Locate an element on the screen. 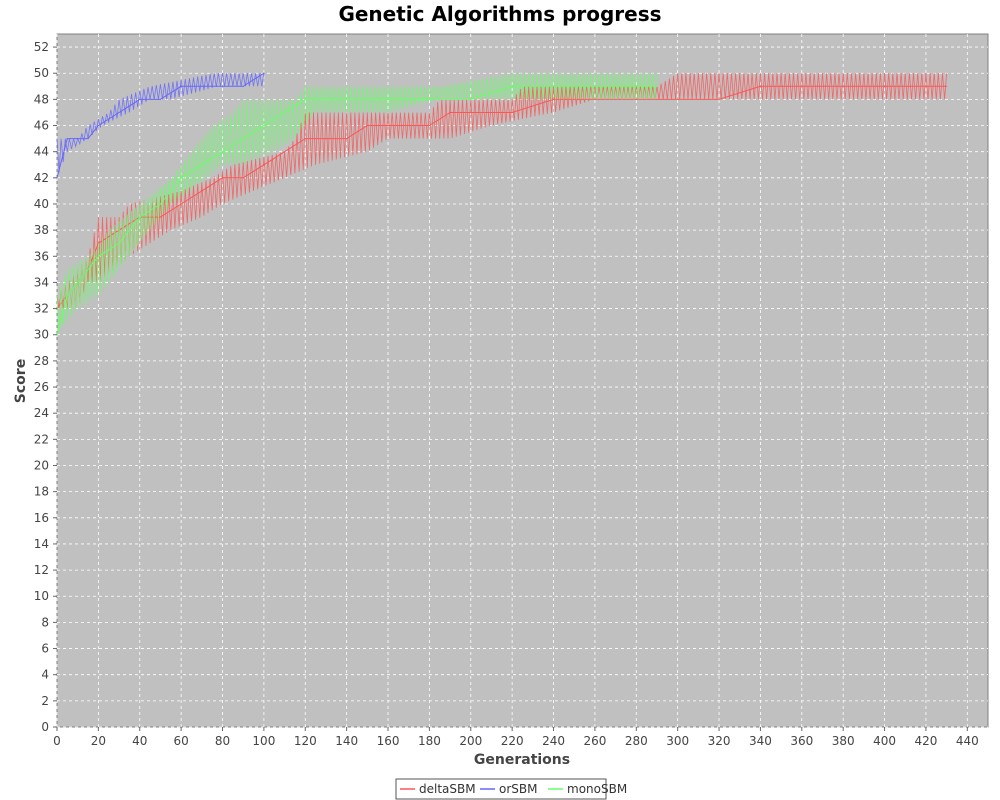 This screenshot has width=1000, height=800. y-tick-label: 18 is located at coordinates (41, 492).